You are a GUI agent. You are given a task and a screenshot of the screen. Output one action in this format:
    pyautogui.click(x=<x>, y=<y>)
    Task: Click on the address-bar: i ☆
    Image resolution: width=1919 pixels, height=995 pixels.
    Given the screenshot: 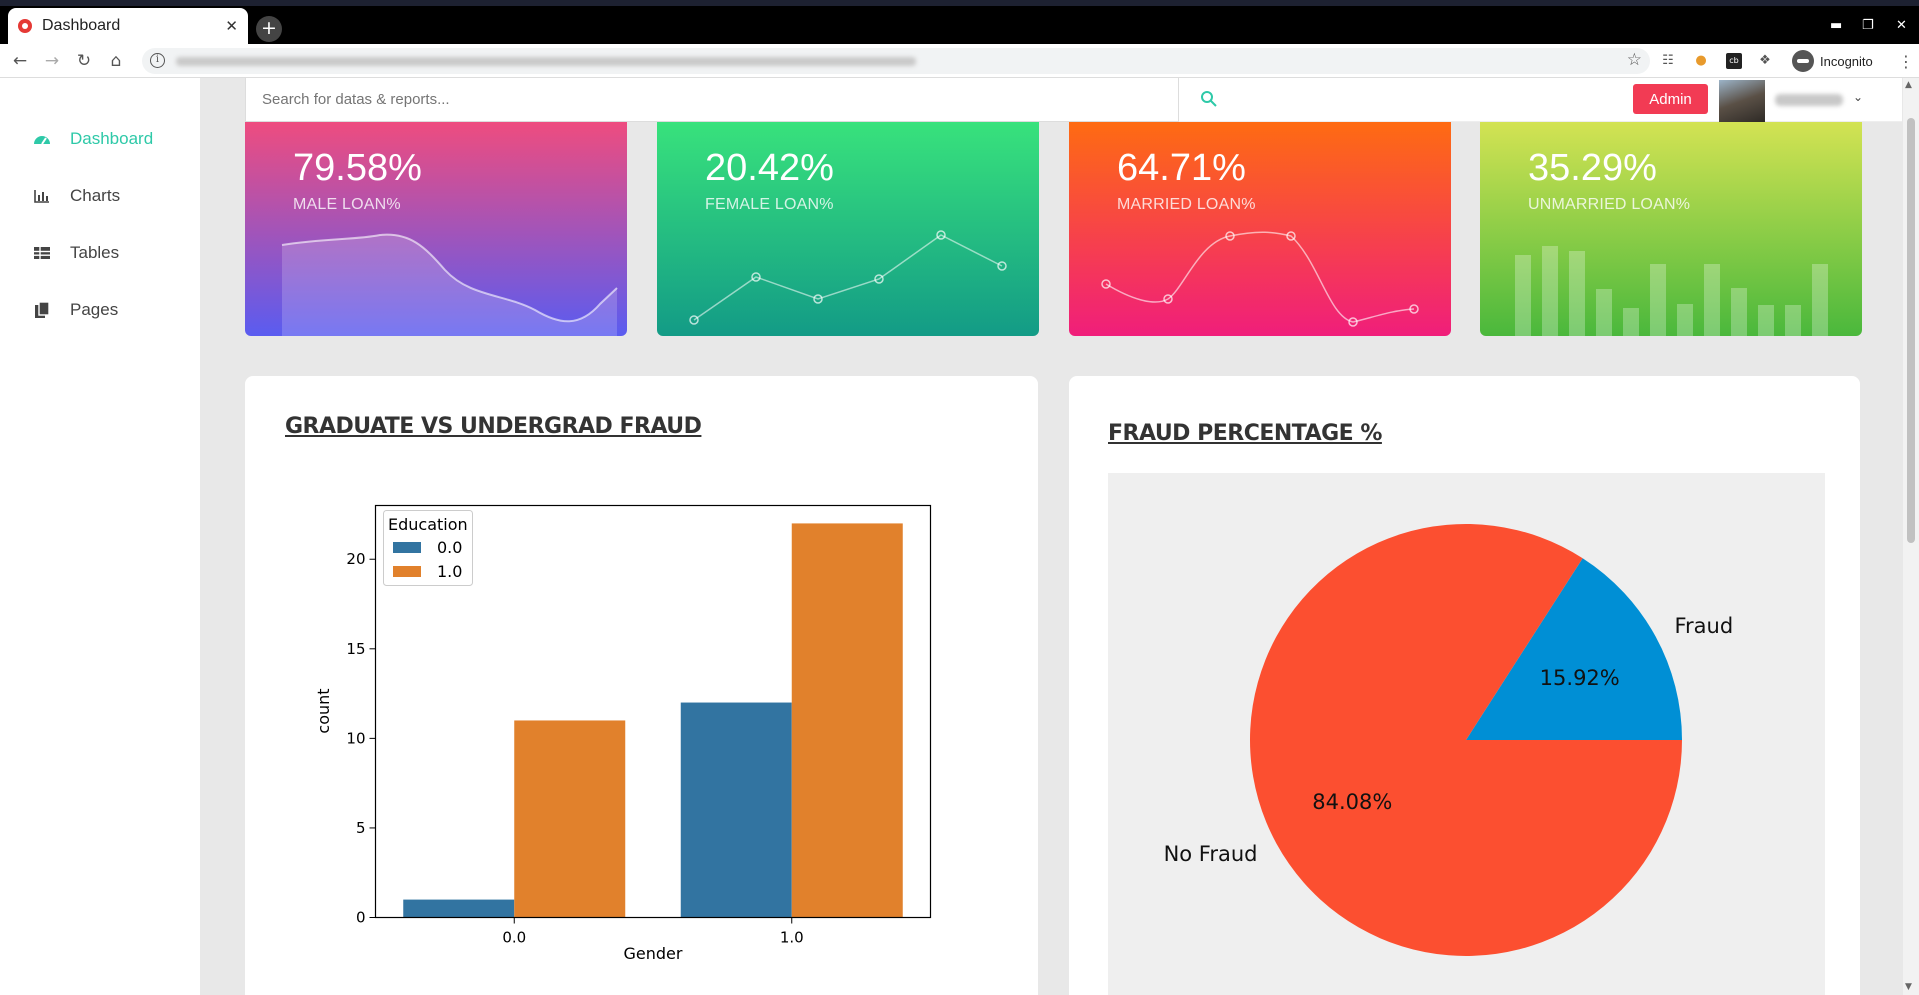 What is the action you would take?
    pyautogui.click(x=896, y=61)
    